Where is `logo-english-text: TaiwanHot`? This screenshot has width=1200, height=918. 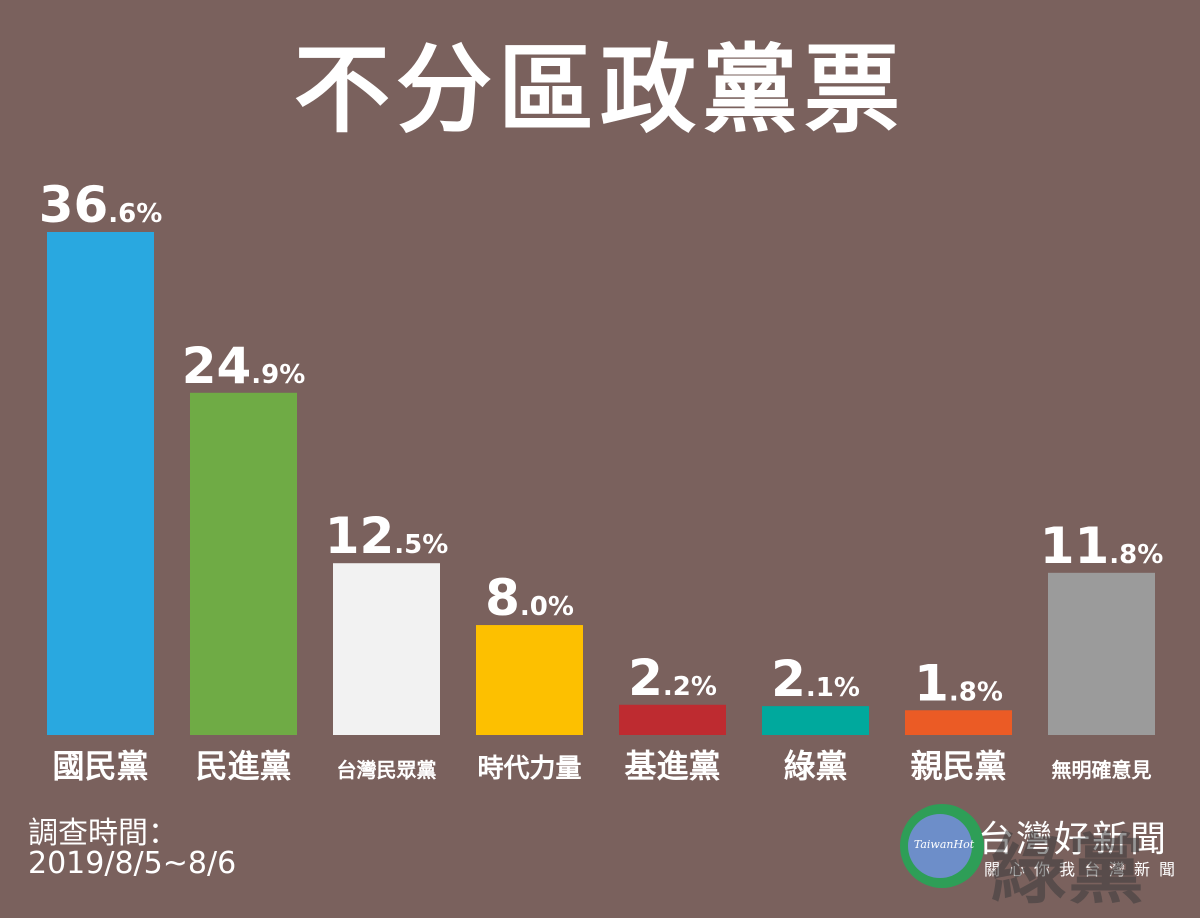 logo-english-text: TaiwanHot is located at coordinates (944, 844).